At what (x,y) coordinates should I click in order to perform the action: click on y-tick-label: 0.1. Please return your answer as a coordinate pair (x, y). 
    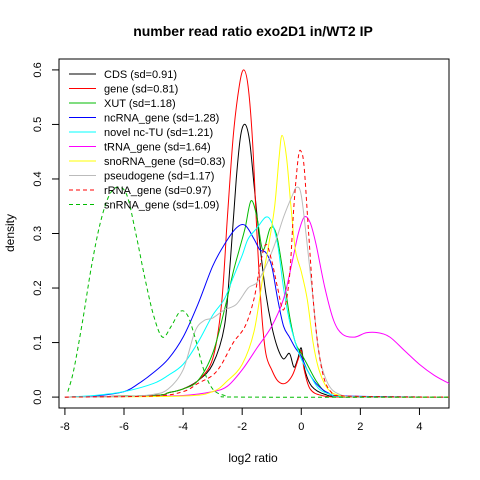
    Looking at the image, I should click on (38, 342).